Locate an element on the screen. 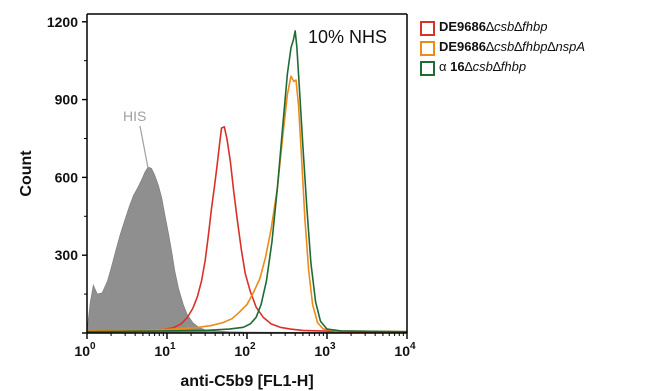 This screenshot has width=645, height=391. x-axis-title: anti-C5b9 [FL1-H] is located at coordinates (246, 381).